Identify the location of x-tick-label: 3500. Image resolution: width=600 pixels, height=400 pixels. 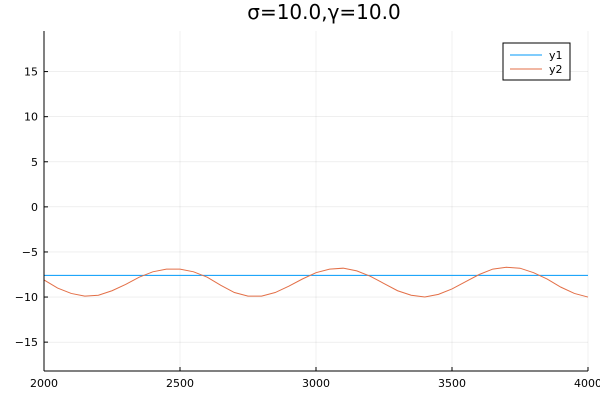
(452, 383).